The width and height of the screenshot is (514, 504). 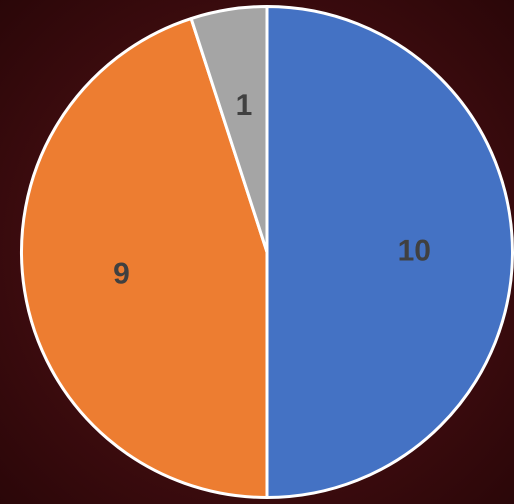 I want to click on data-label: 9, so click(x=121, y=273).